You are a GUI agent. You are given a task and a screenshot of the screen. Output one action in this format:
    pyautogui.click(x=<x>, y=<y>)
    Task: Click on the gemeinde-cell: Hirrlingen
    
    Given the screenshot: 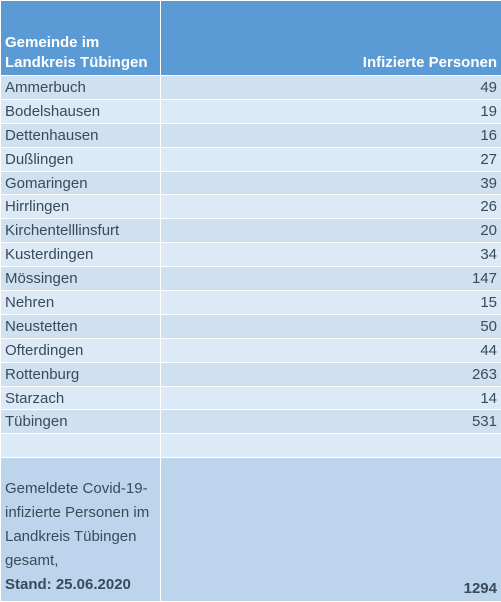 What is the action you would take?
    pyautogui.click(x=81, y=207)
    